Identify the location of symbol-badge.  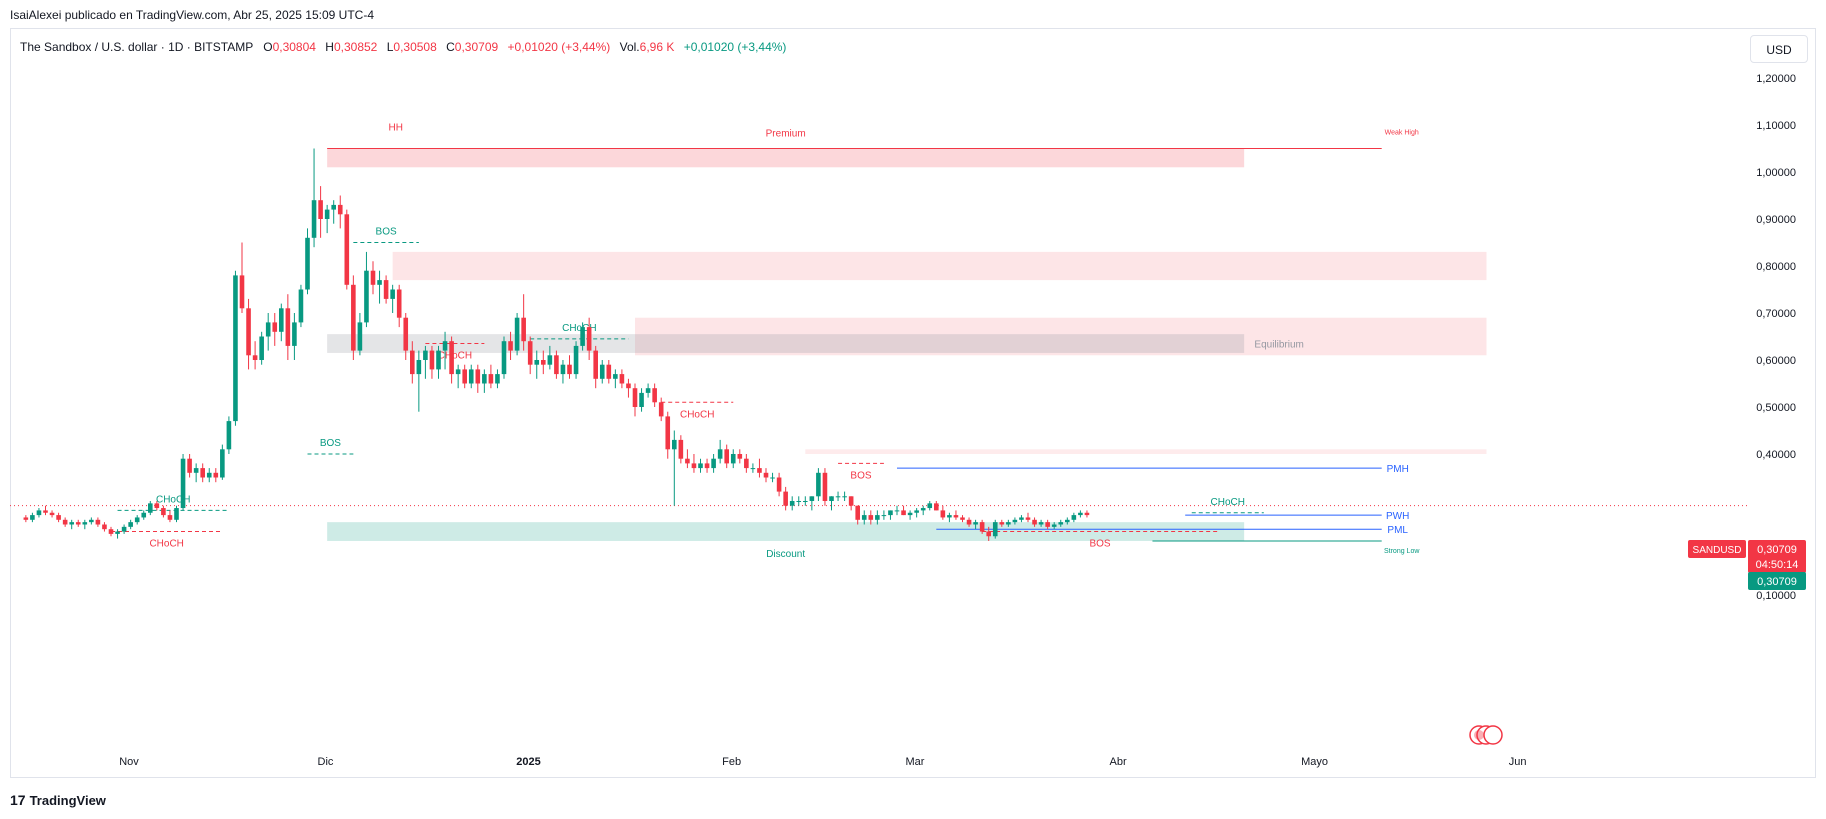
(1717, 549).